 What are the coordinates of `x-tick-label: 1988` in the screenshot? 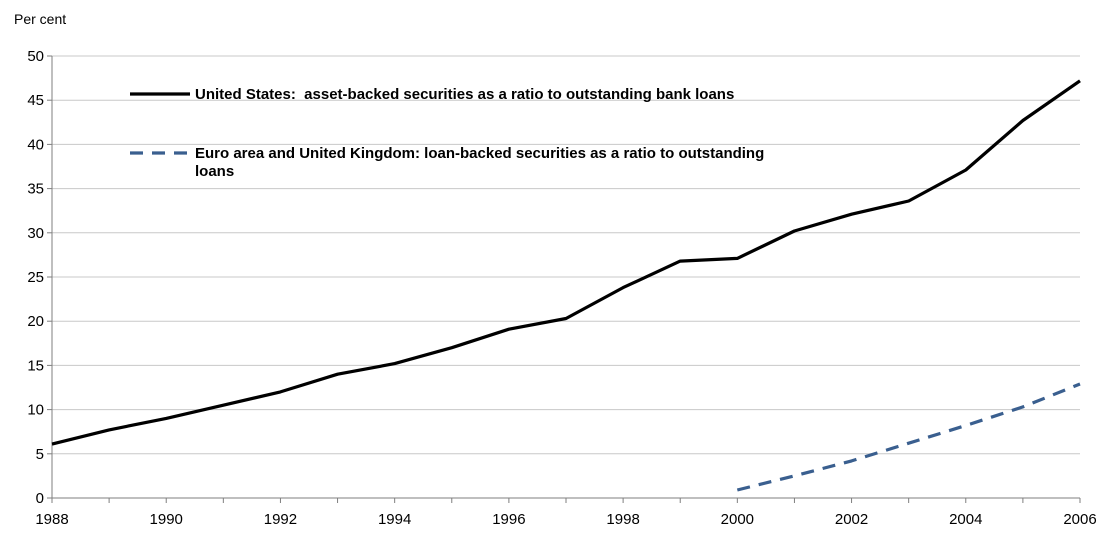 It's located at (51, 519).